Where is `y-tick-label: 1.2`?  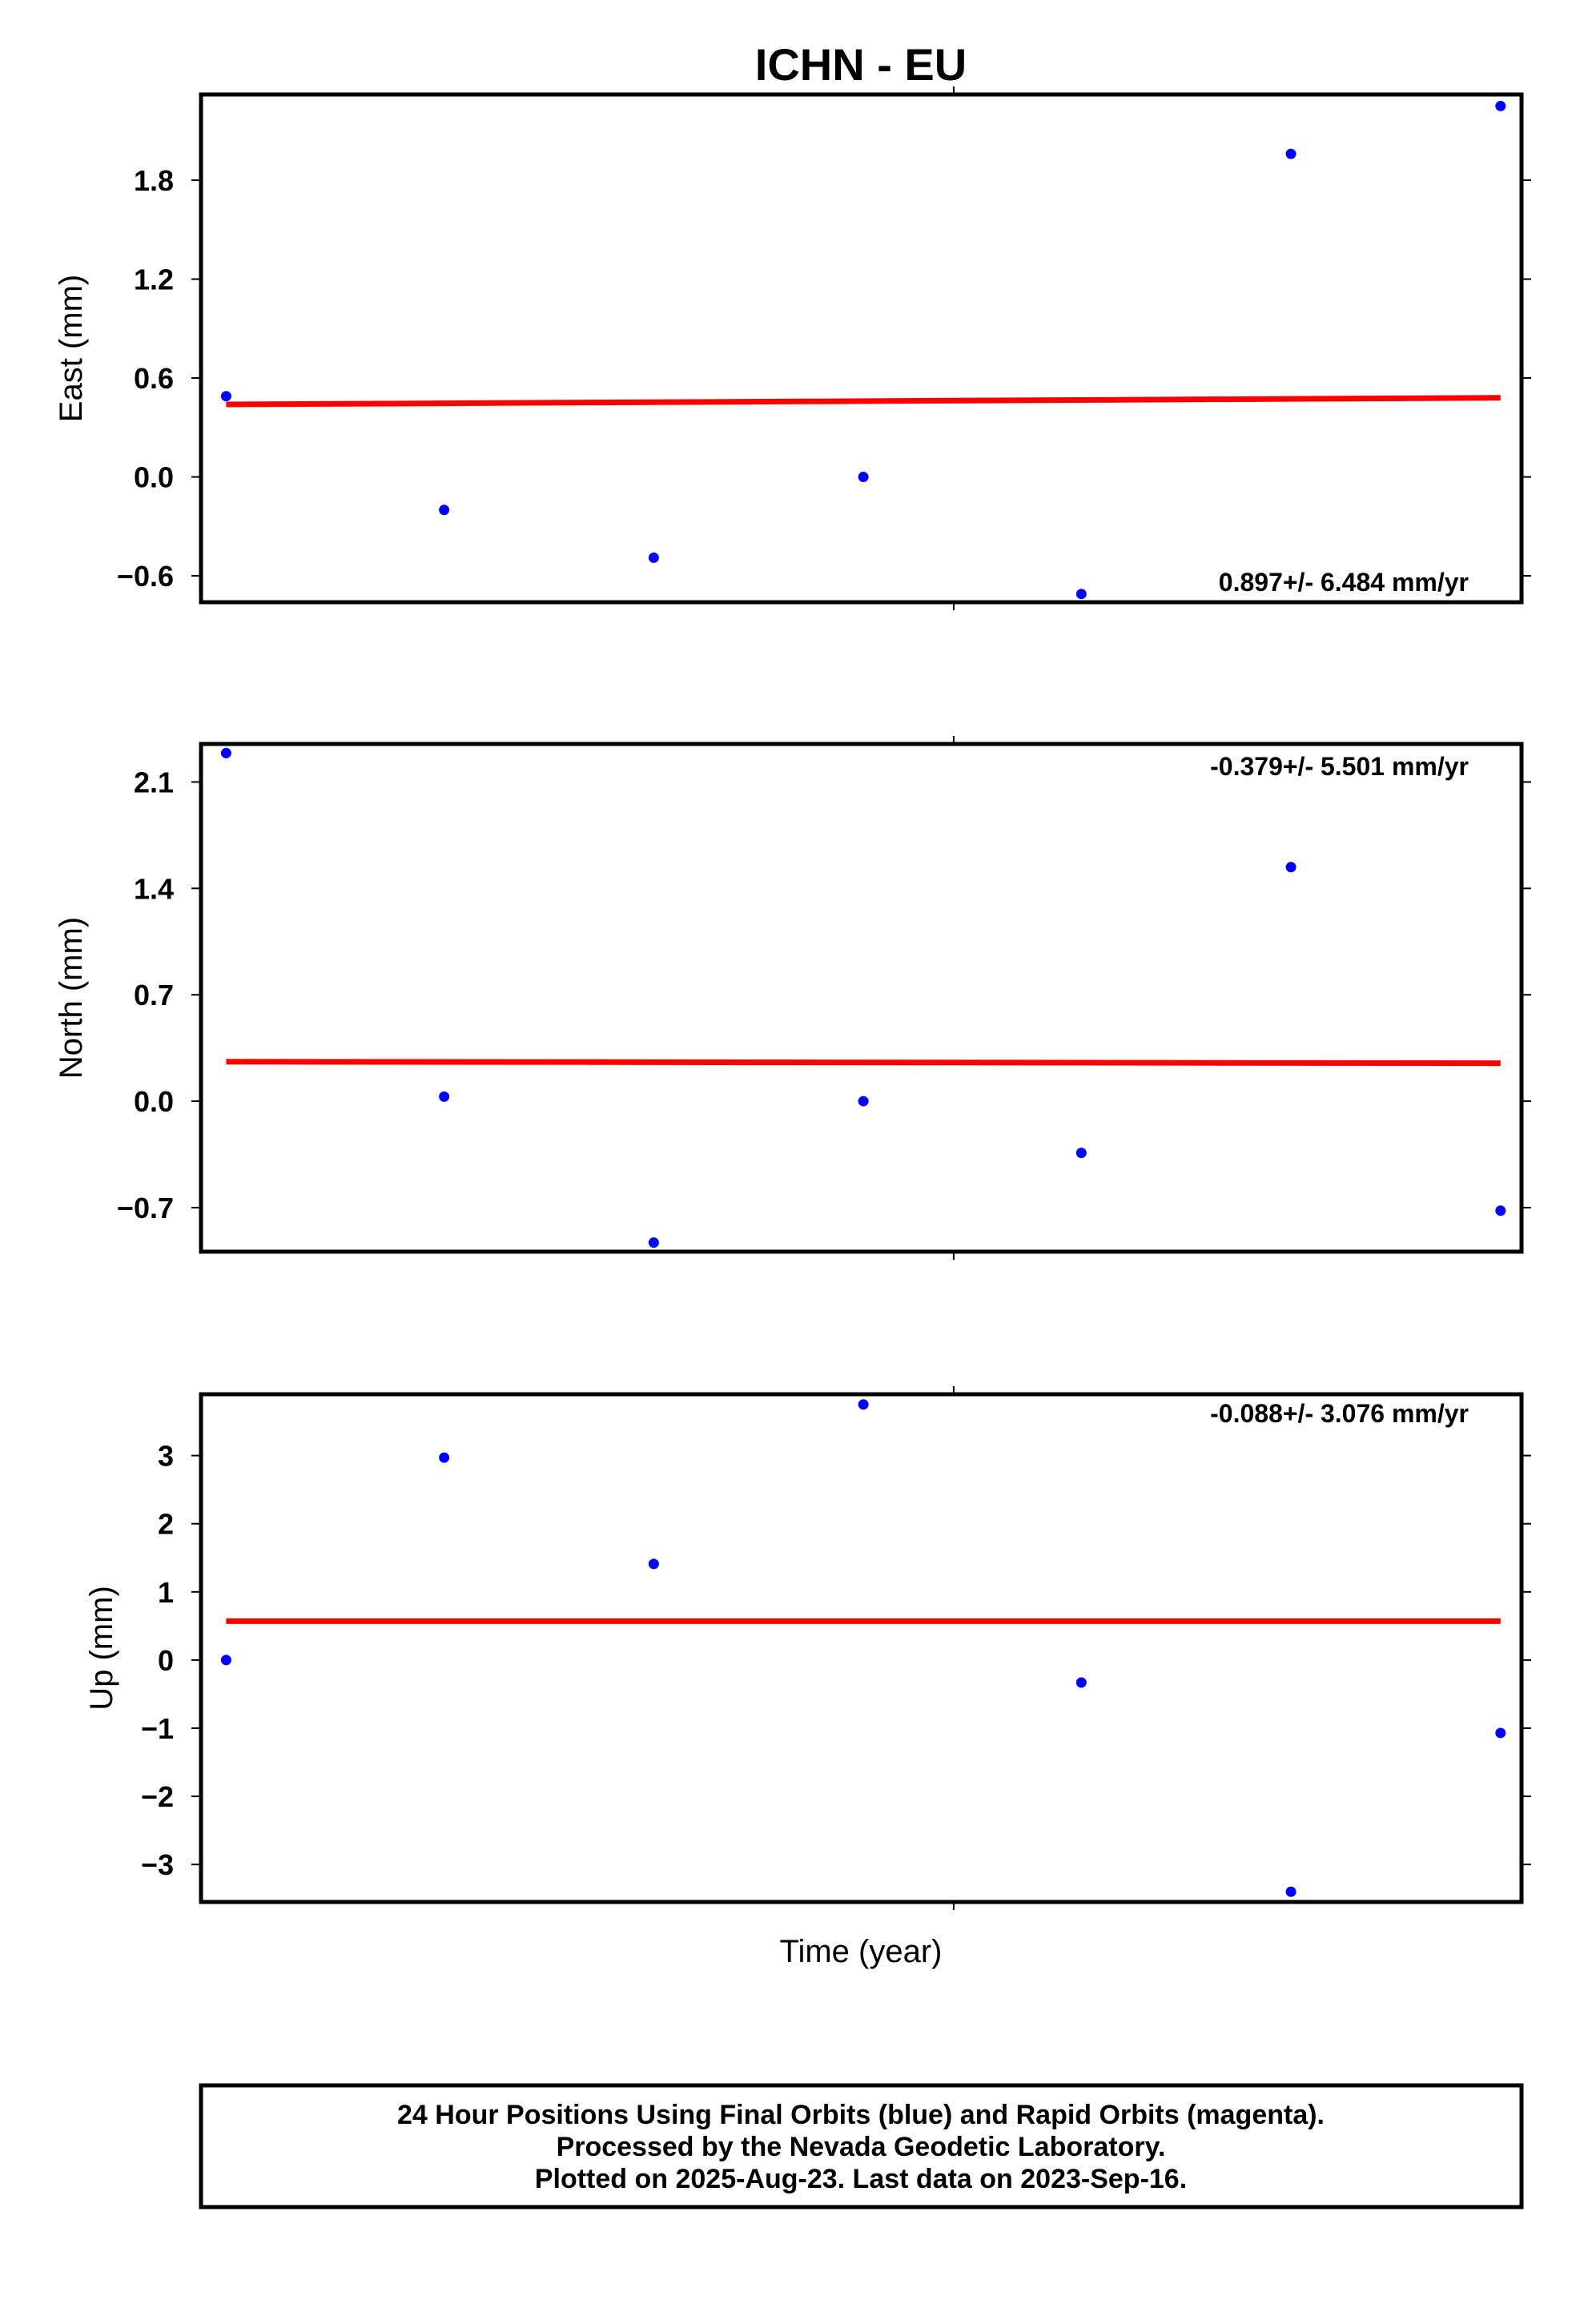
y-tick-label: 1.2 is located at coordinates (154, 279).